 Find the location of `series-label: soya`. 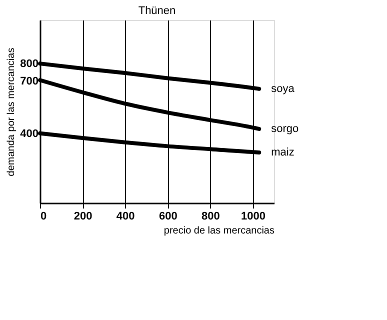

series-label: soya is located at coordinates (283, 88).